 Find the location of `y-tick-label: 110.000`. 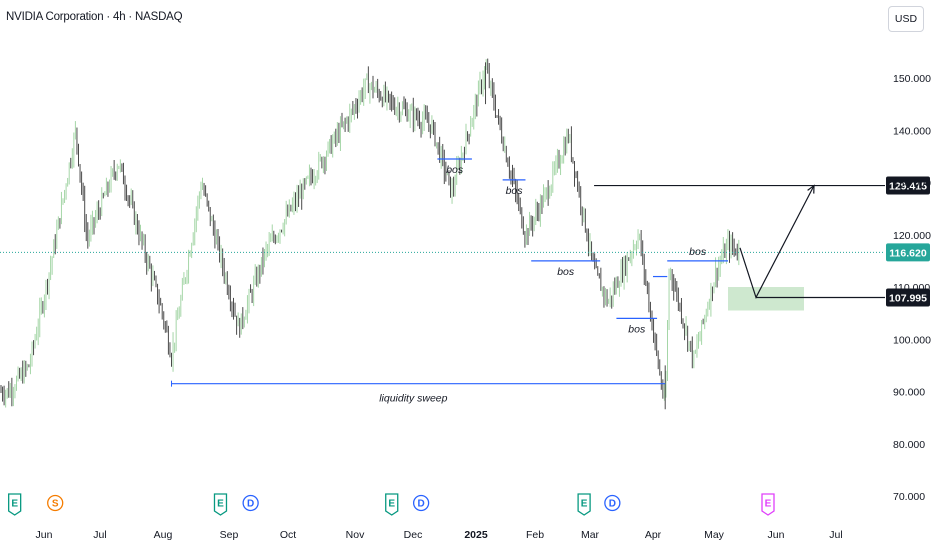

y-tick-label: 110.000 is located at coordinates (911, 288).